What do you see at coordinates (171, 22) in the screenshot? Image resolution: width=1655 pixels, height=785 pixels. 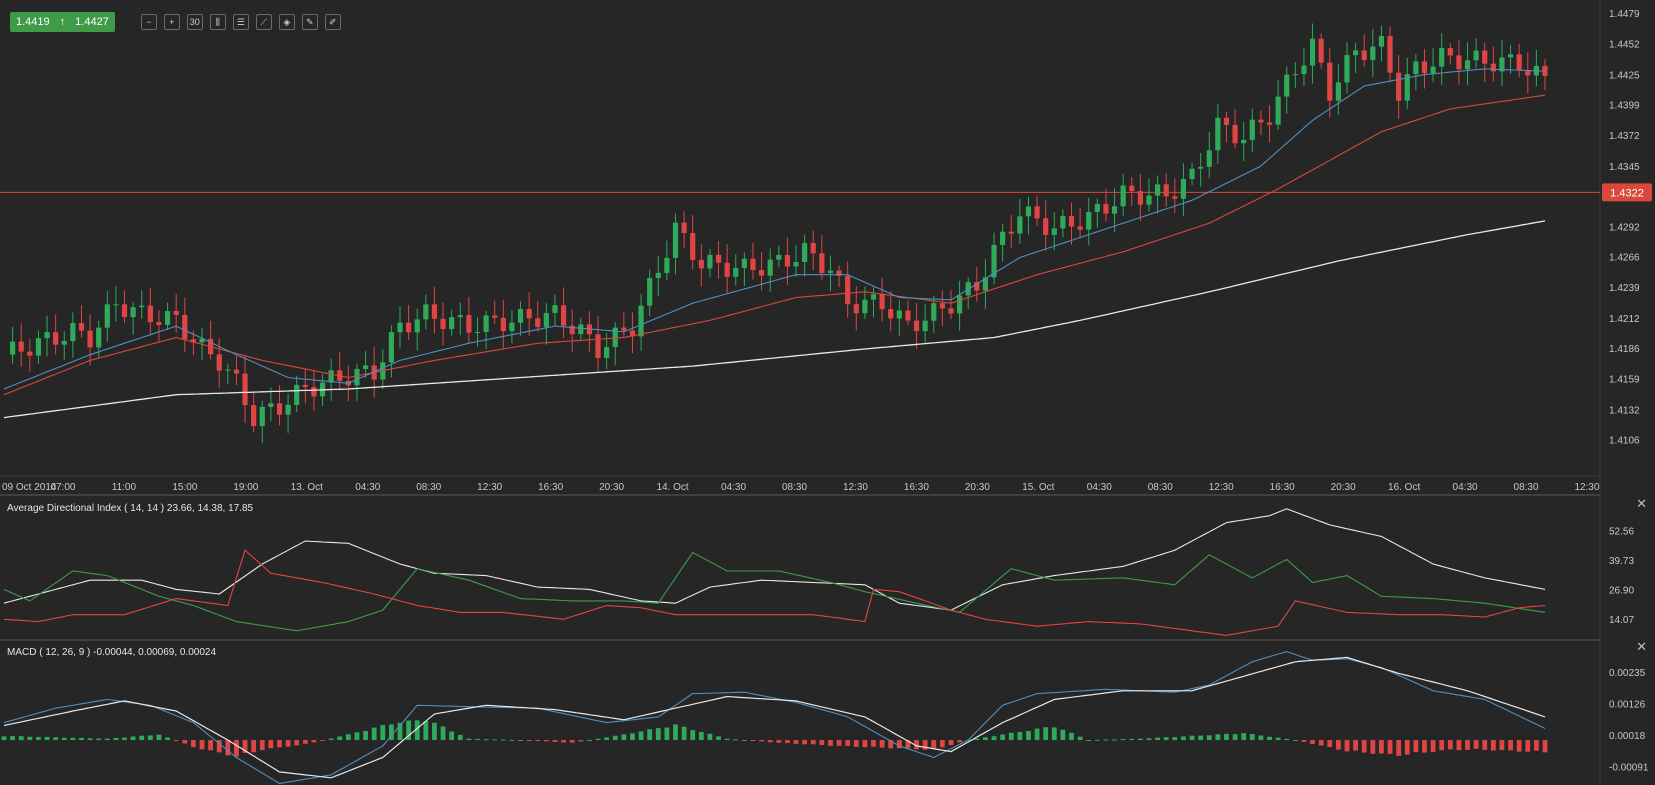 I see `zoom-in-icon: +` at bounding box center [171, 22].